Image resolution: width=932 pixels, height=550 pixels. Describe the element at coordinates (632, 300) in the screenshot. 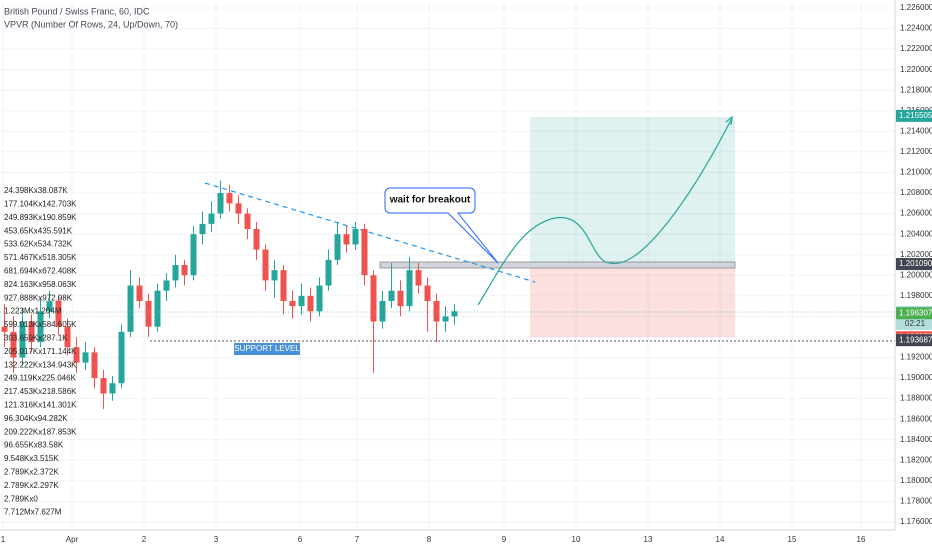

I see `stop-zone` at that location.